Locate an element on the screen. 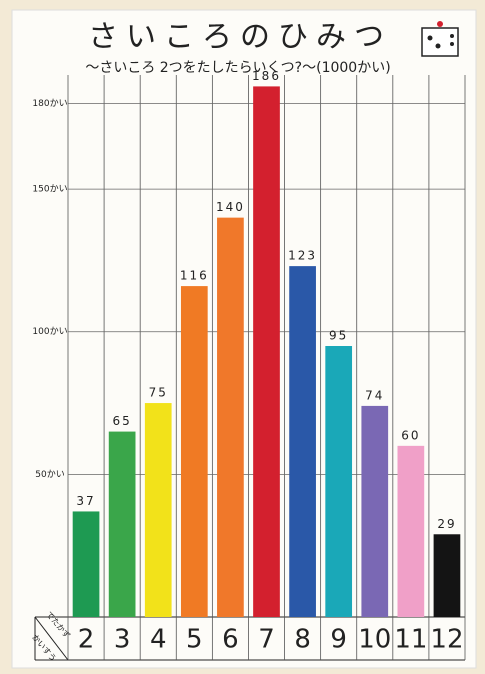 The image size is (485, 674). x-tick-label: 6 is located at coordinates (230, 640).